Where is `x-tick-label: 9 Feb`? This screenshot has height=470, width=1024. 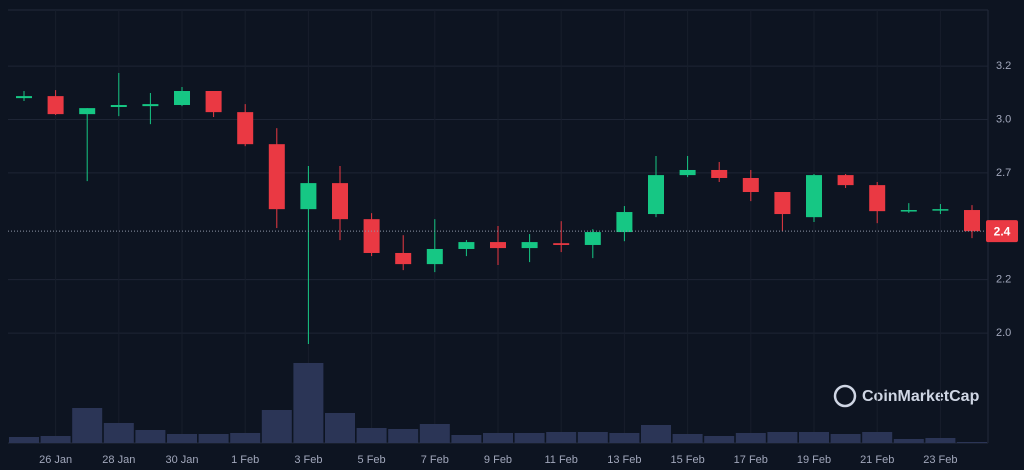 x-tick-label: 9 Feb is located at coordinates (498, 460).